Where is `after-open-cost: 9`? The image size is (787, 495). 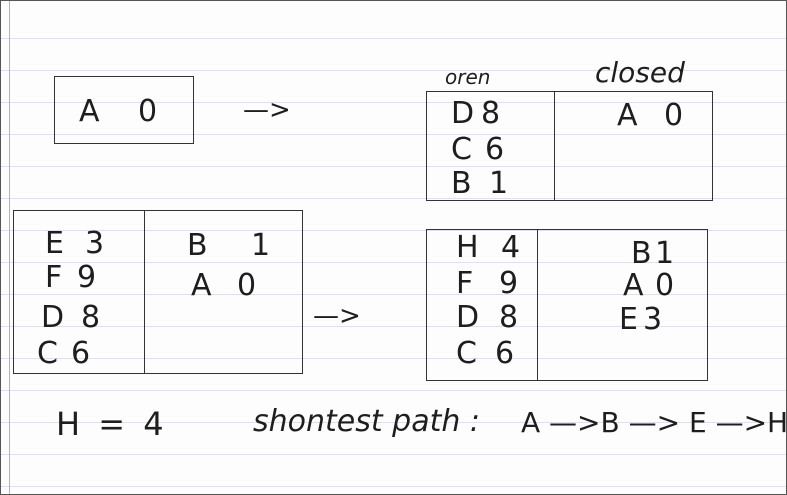
after-open-cost: 9 is located at coordinates (509, 283).